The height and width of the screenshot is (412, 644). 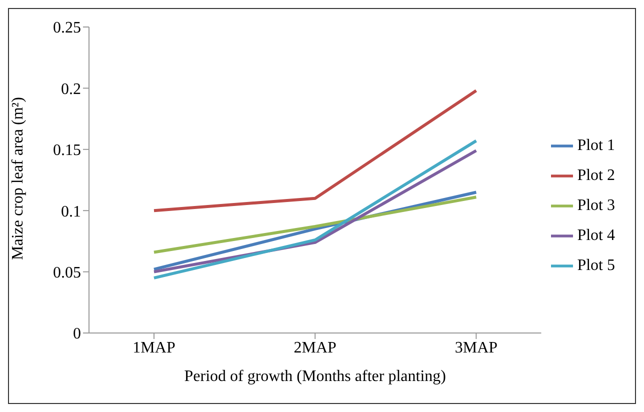 I want to click on legend-label: Plot 1, so click(x=596, y=145).